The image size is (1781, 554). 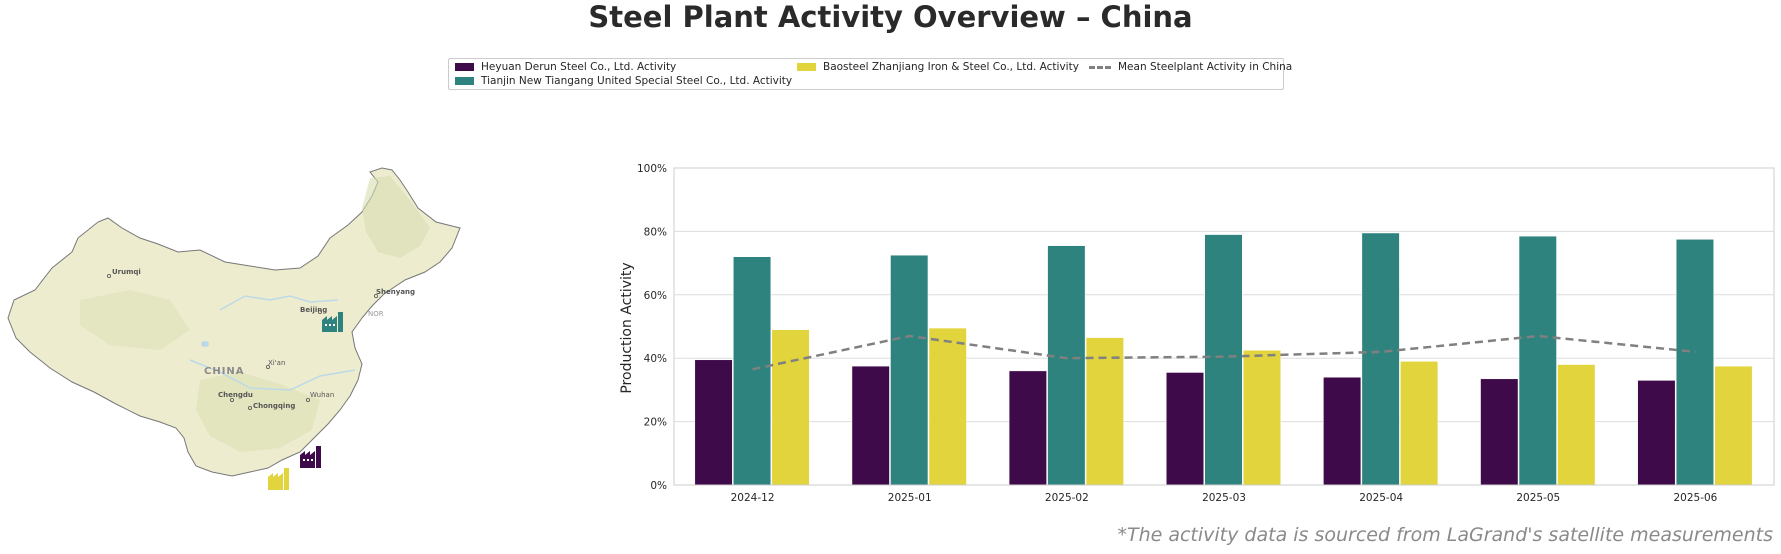 What do you see at coordinates (278, 479) in the screenshot?
I see `factory-icon-baosteel` at bounding box center [278, 479].